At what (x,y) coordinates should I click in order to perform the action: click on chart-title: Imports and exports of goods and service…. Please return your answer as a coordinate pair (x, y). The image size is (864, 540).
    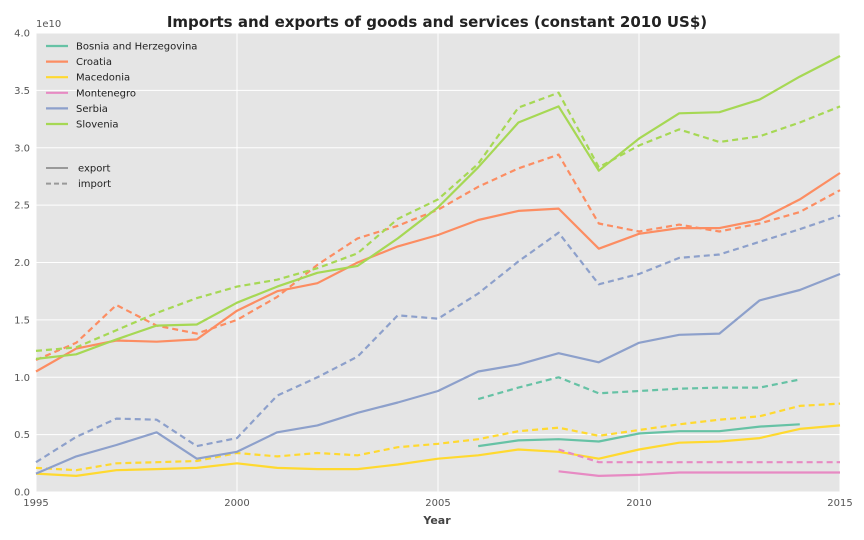
    Looking at the image, I should click on (437, 22).